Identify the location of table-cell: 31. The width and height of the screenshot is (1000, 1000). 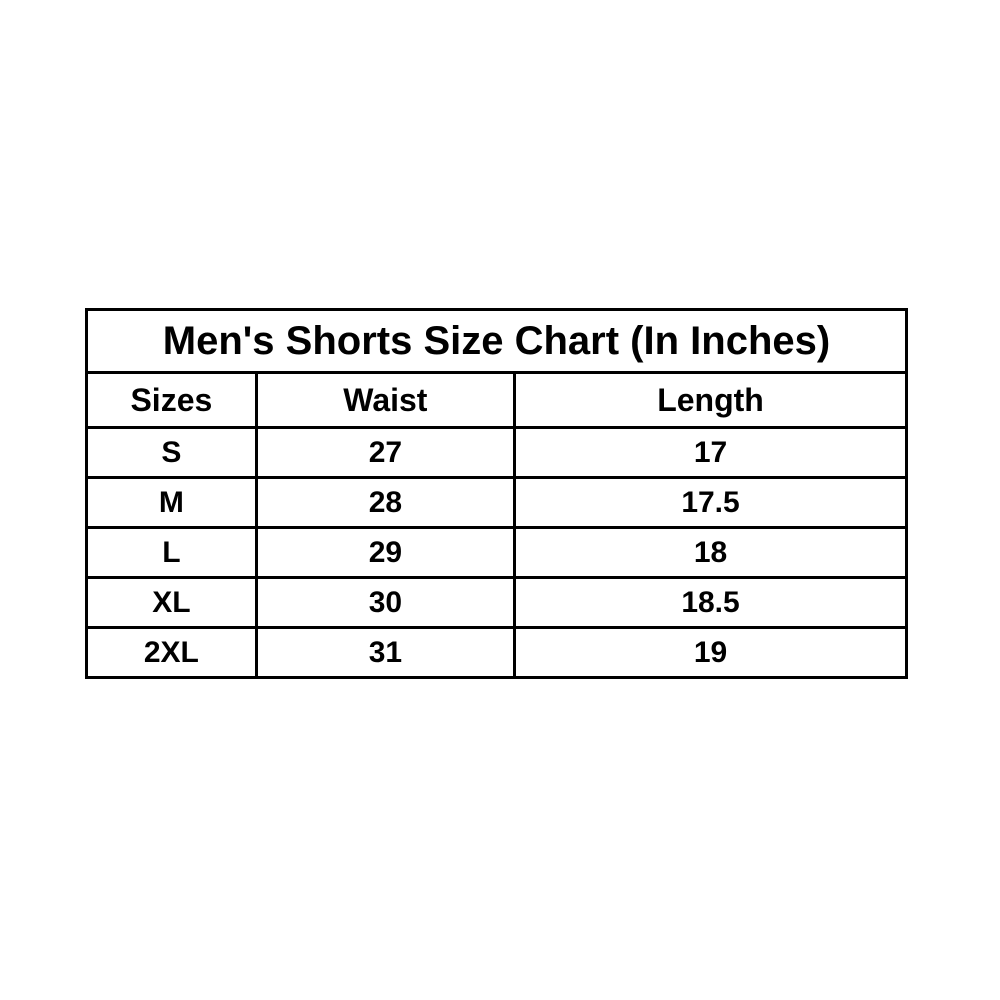
(385, 652).